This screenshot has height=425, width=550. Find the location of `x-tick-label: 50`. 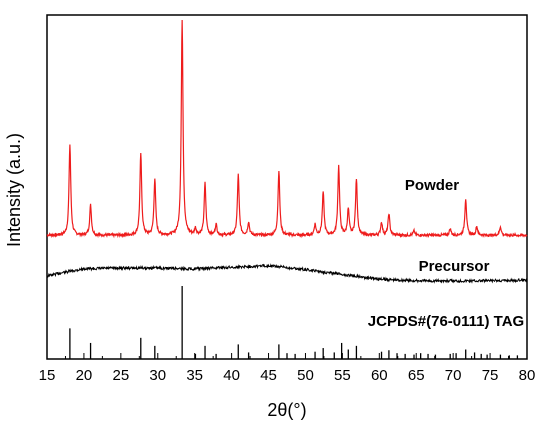

x-tick-label: 50 is located at coordinates (305, 375).